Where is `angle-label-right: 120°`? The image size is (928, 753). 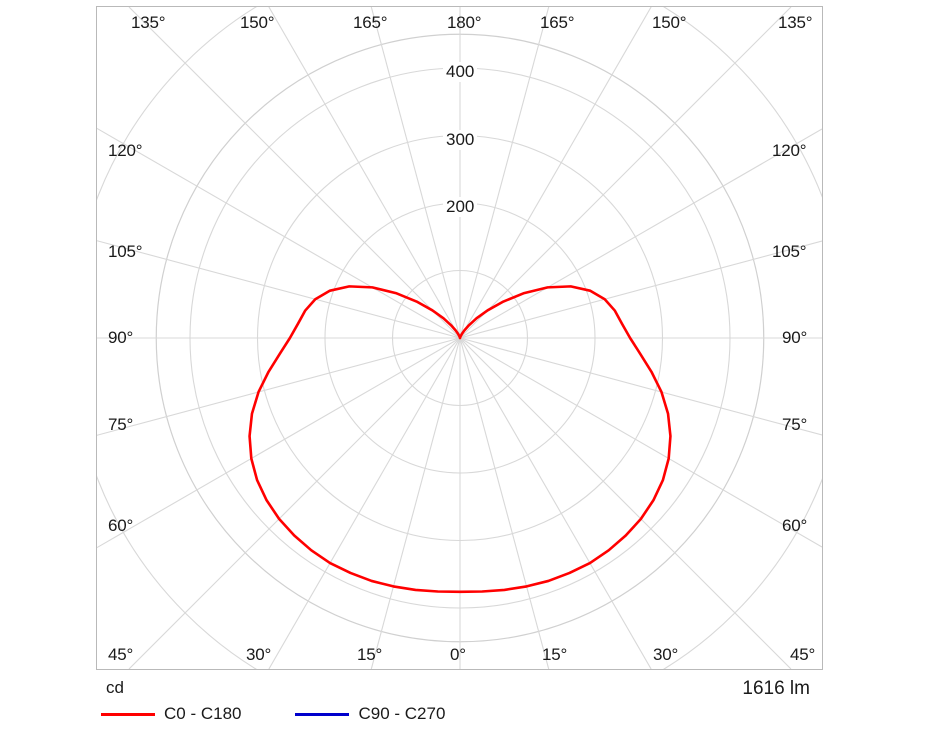 angle-label-right: 120° is located at coordinates (789, 150).